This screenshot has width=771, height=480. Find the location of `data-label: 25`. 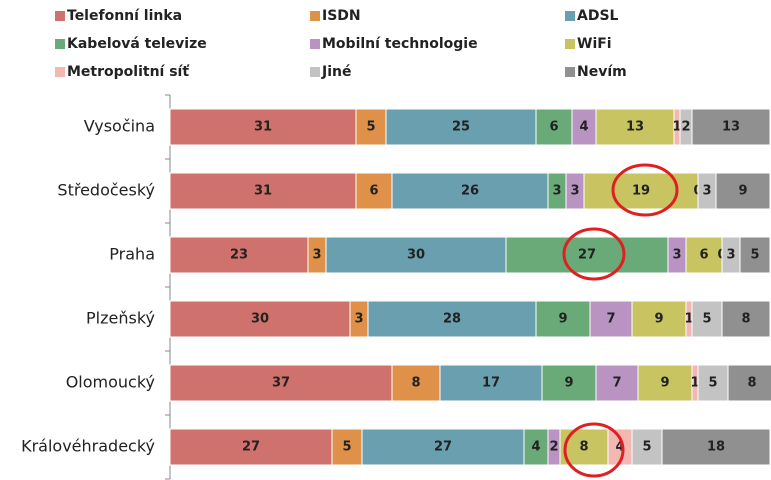

data-label: 25 is located at coordinates (461, 127).